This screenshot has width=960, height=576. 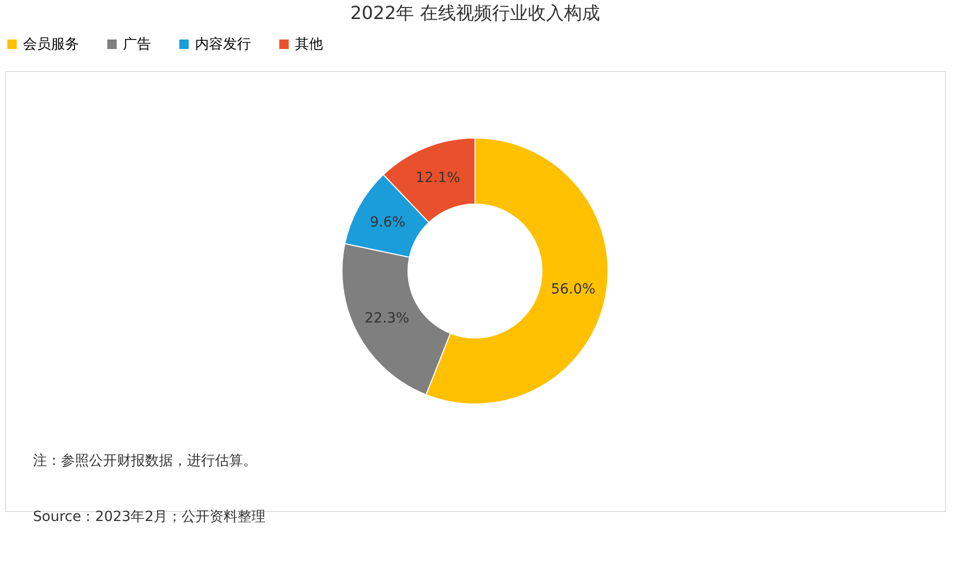 What do you see at coordinates (137, 44) in the screenshot?
I see `legend-label: 广告` at bounding box center [137, 44].